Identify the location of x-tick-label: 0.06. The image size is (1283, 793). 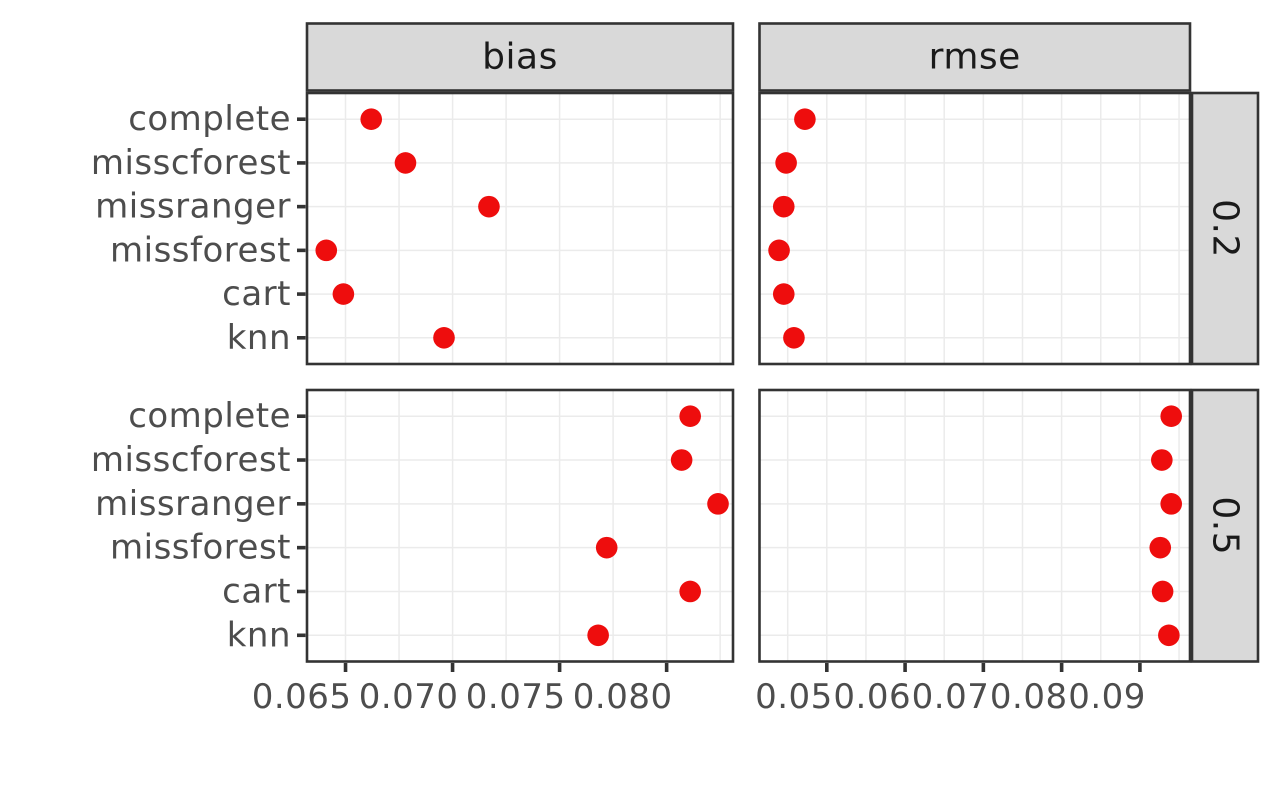
(872, 697).